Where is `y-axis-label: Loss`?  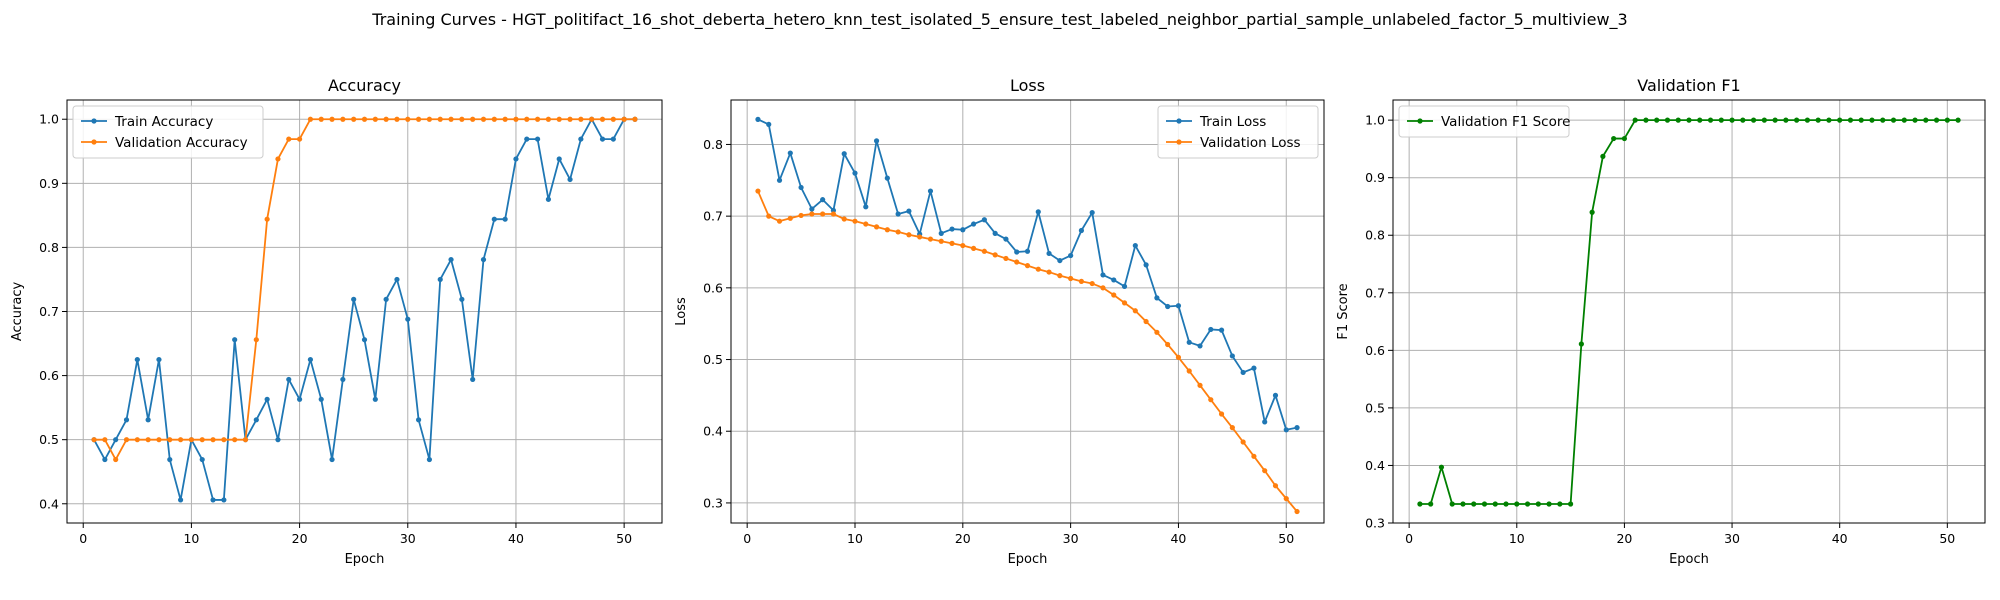 y-axis-label: Loss is located at coordinates (681, 311).